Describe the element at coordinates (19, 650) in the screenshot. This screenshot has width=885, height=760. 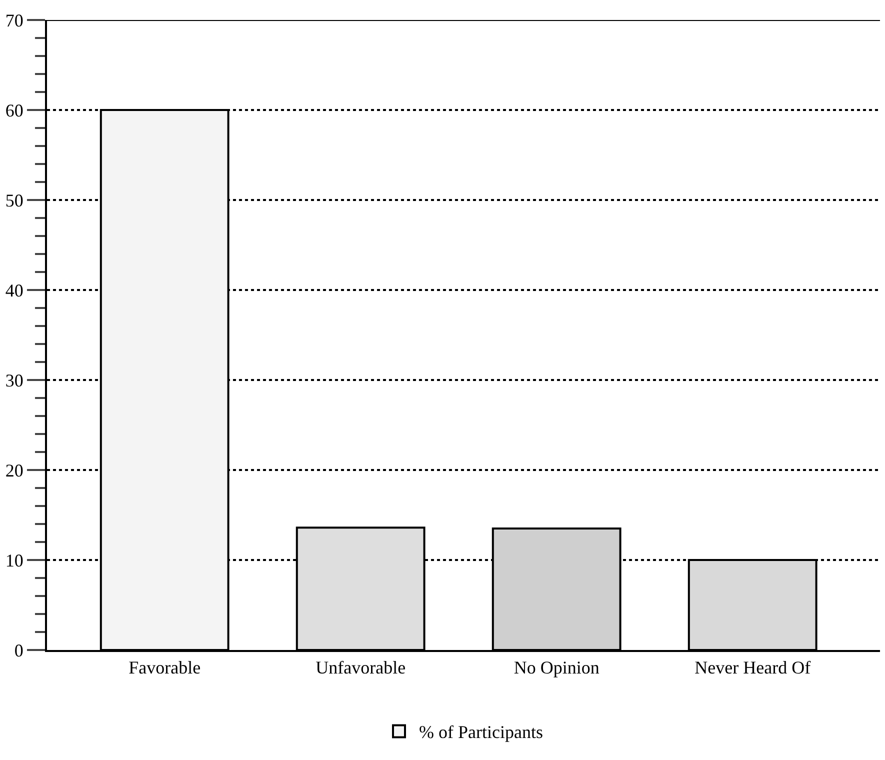
I see `y-tick-label: 0` at that location.